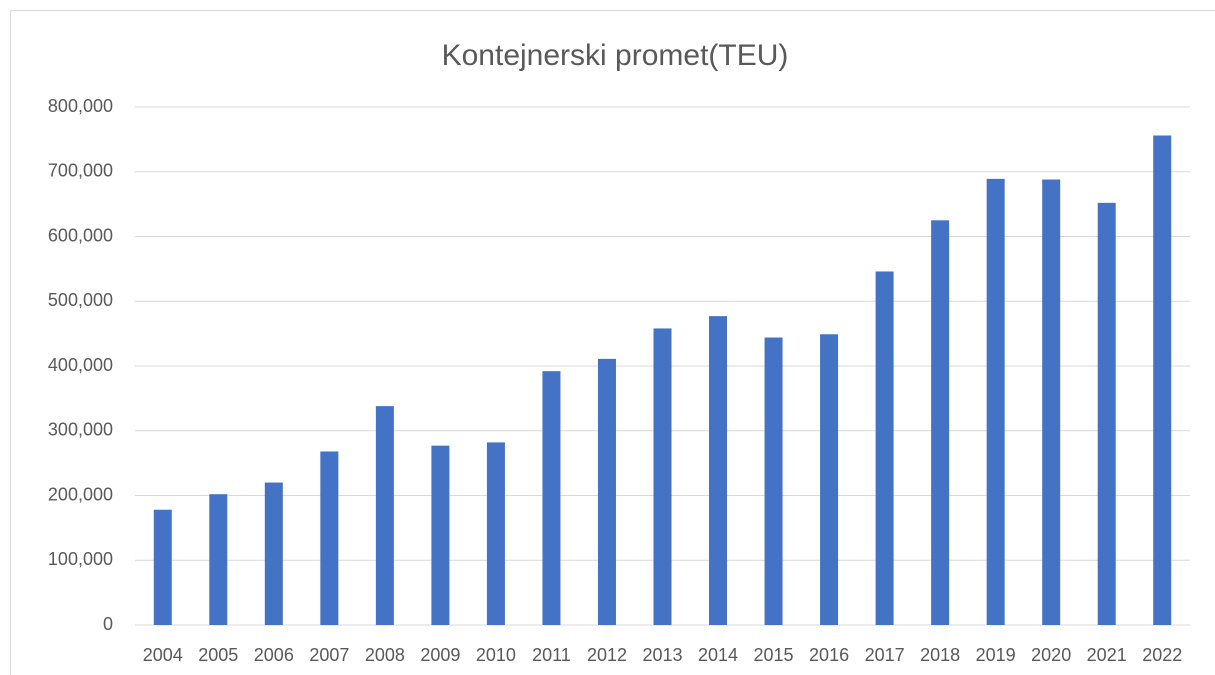  What do you see at coordinates (607, 655) in the screenshot?
I see `x-tick-label: 2012` at bounding box center [607, 655].